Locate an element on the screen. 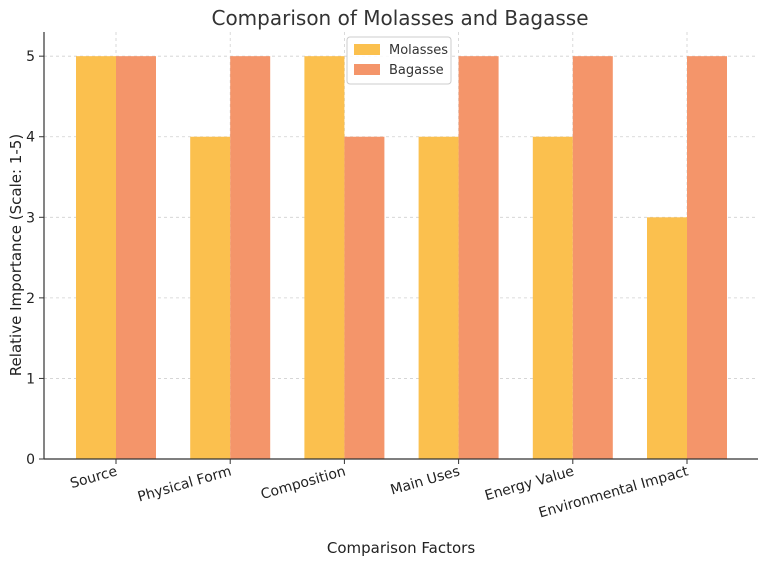 The width and height of the screenshot is (768, 565). x-tick-label: Main Uses is located at coordinates (425, 480).